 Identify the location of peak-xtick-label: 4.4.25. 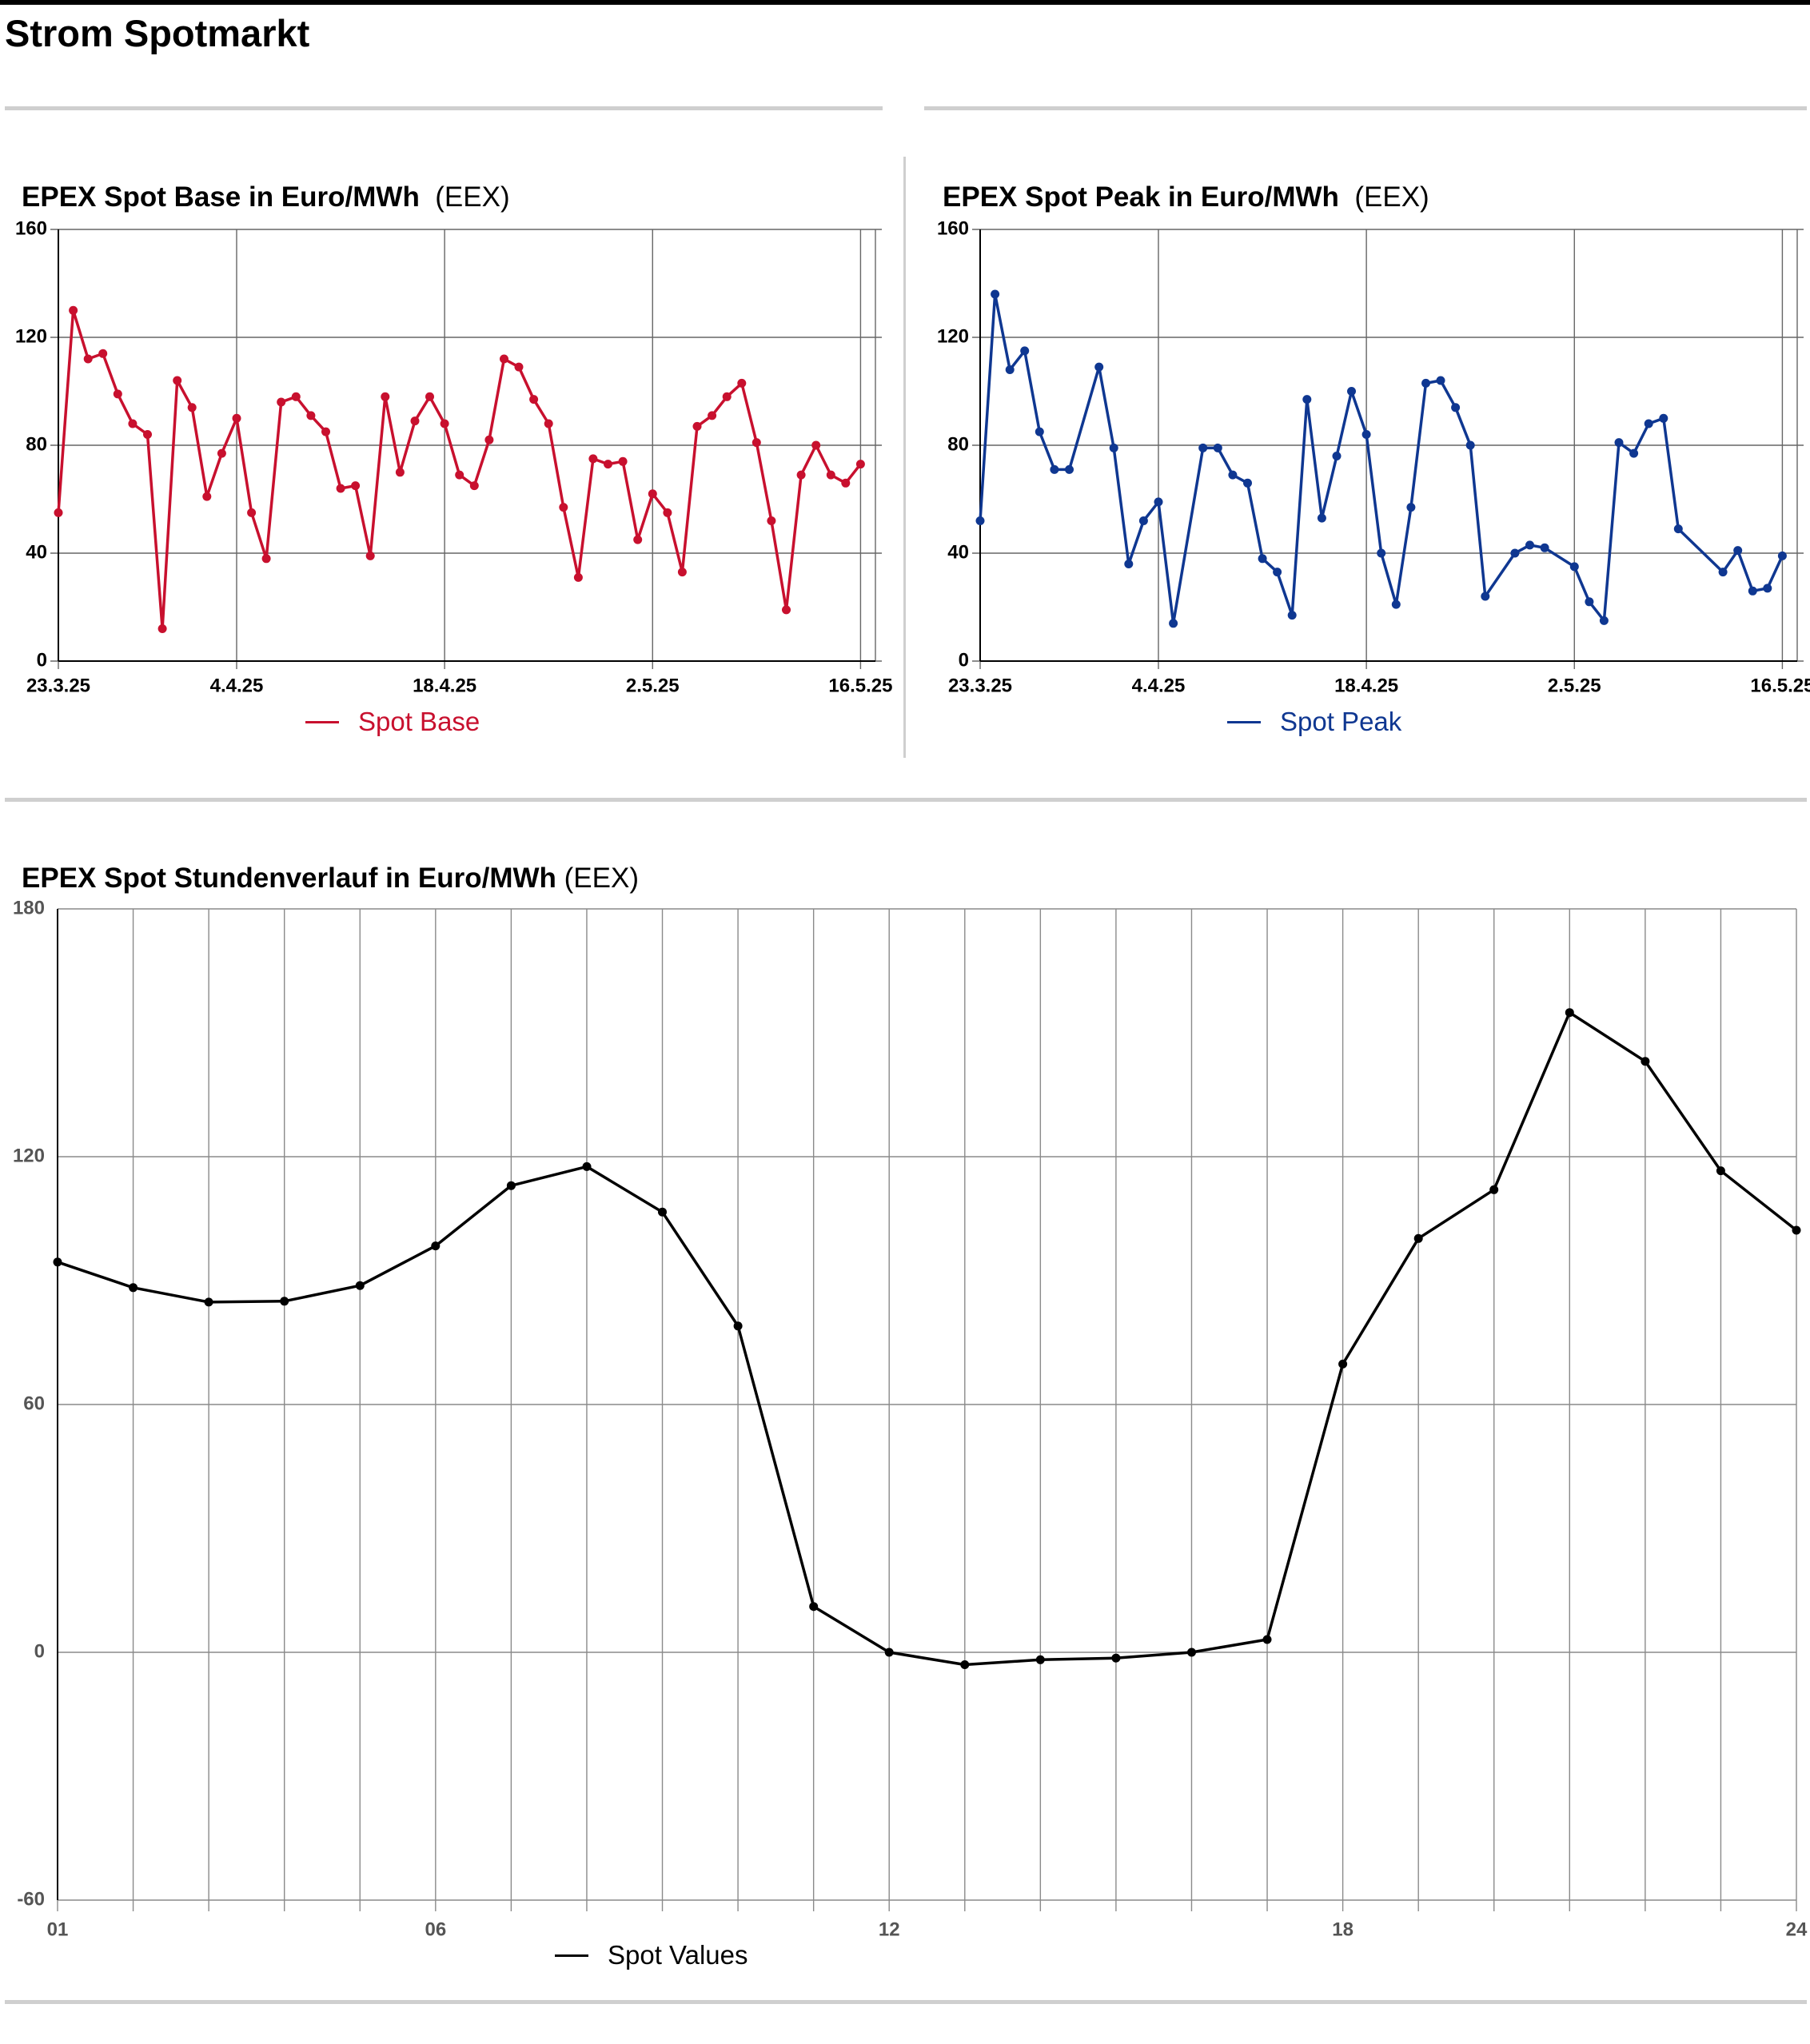
(1159, 685).